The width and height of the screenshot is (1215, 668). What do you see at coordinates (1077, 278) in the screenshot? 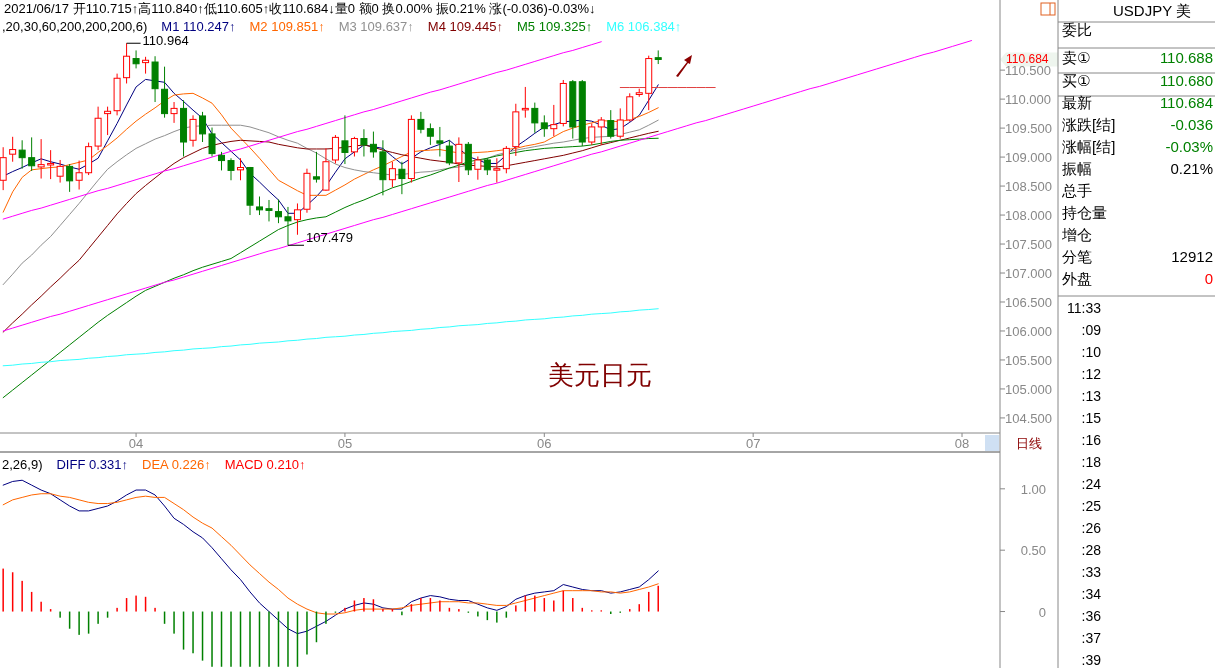
I see `category-label: 外盘` at bounding box center [1077, 278].